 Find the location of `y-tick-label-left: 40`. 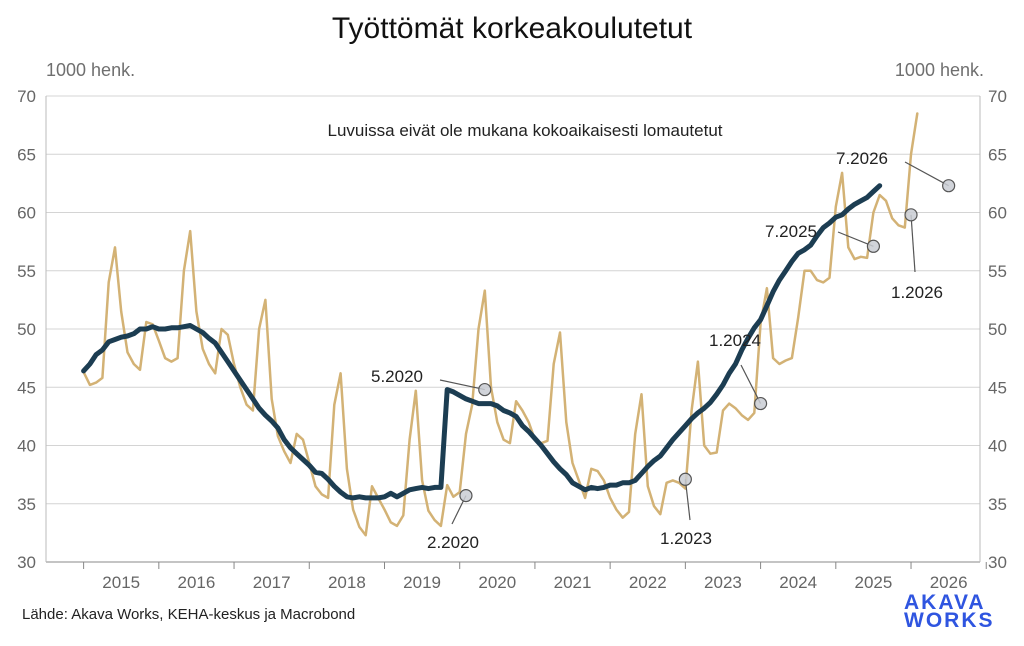

y-tick-label-left: 40 is located at coordinates (26, 446).